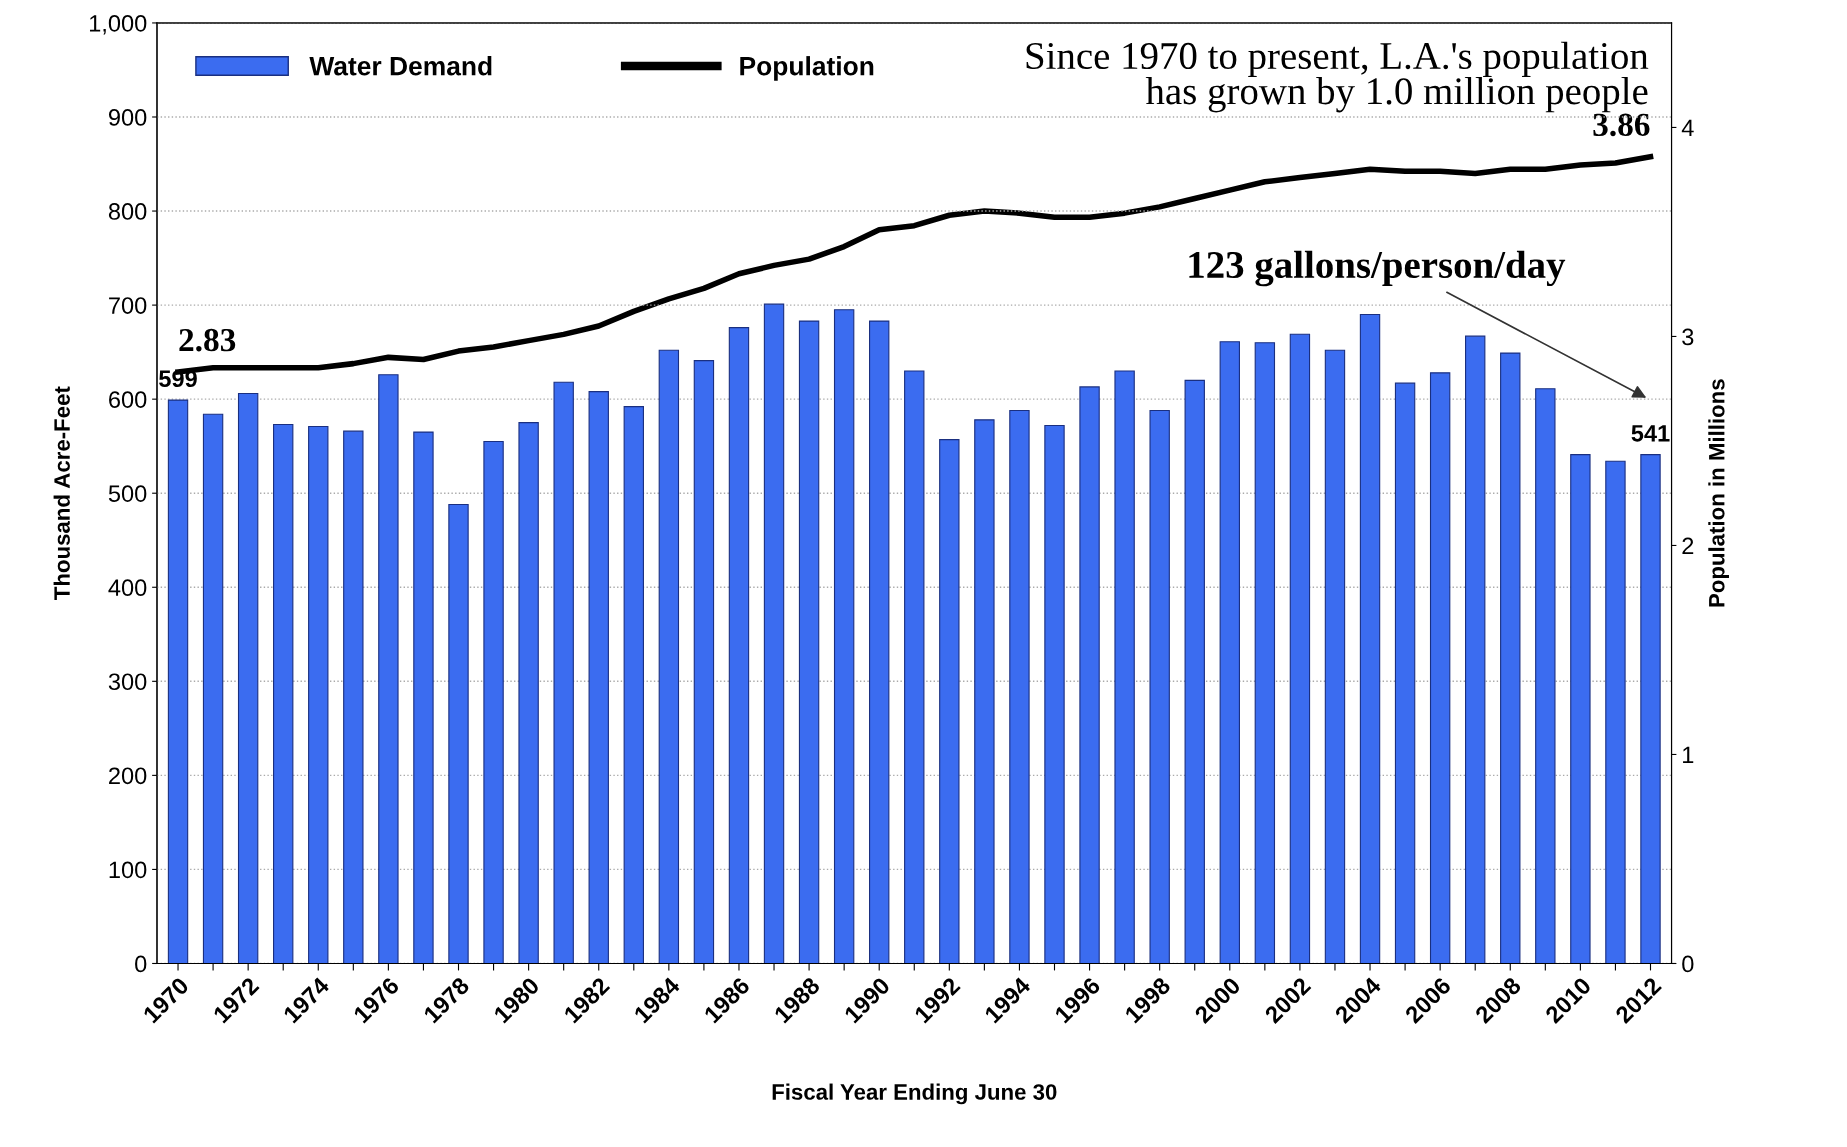  What do you see at coordinates (1621, 125) in the screenshot?
I see `data-label: 3.86` at bounding box center [1621, 125].